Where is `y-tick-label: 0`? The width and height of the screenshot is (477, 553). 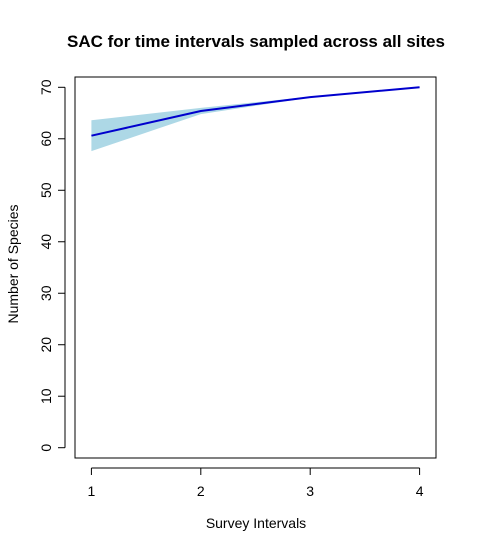 y-tick-label: 0 is located at coordinates (46, 448).